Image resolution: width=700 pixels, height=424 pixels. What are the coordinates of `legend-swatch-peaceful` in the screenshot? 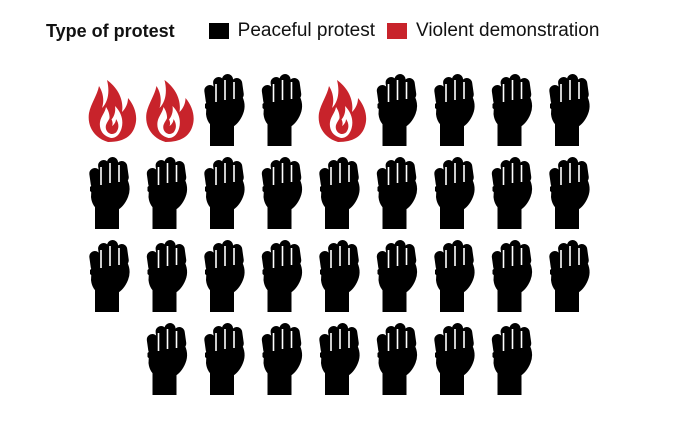 It's located at (218, 31).